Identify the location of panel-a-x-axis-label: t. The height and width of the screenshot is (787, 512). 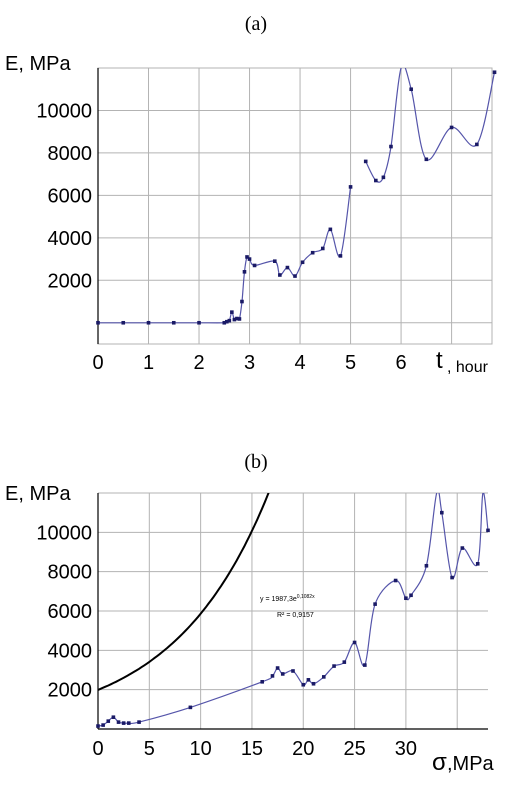
(439, 360).